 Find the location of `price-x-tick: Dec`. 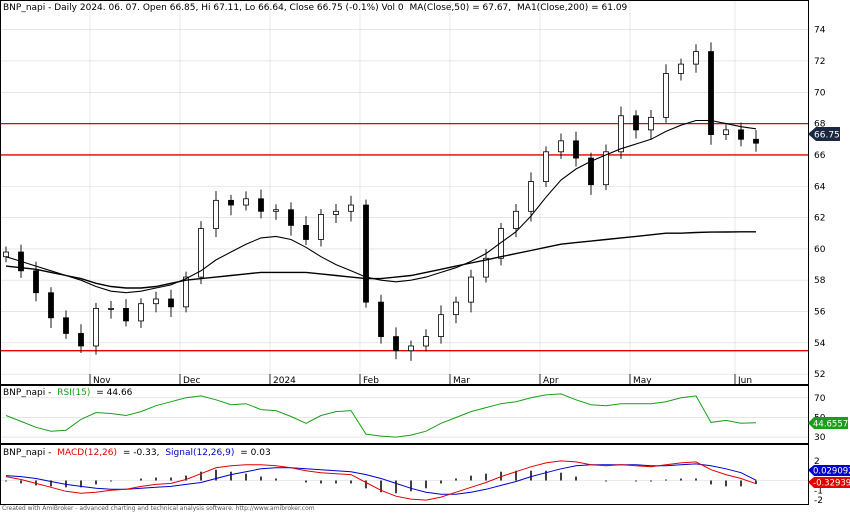

price-x-tick: Dec is located at coordinates (191, 381).